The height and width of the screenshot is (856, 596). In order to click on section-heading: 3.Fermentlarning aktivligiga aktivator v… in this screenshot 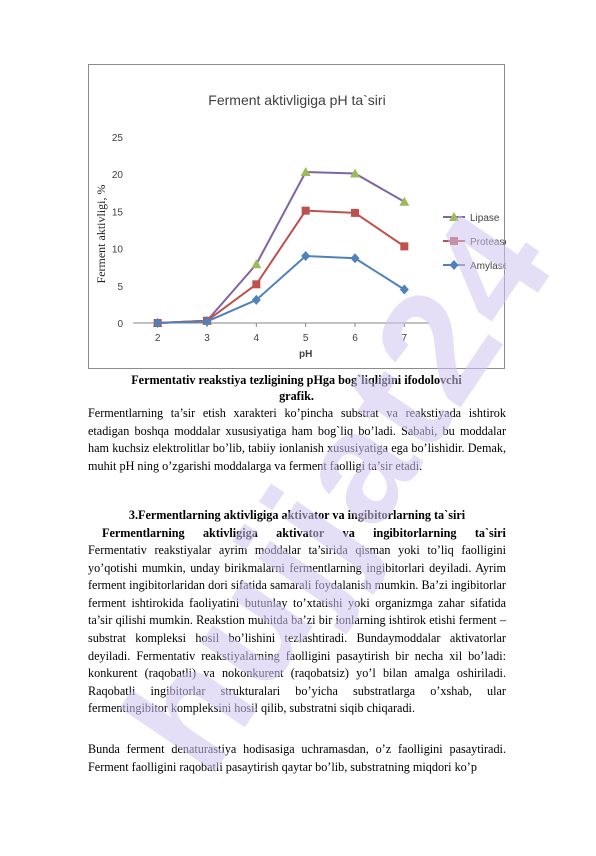, I will do `click(297, 515)`.